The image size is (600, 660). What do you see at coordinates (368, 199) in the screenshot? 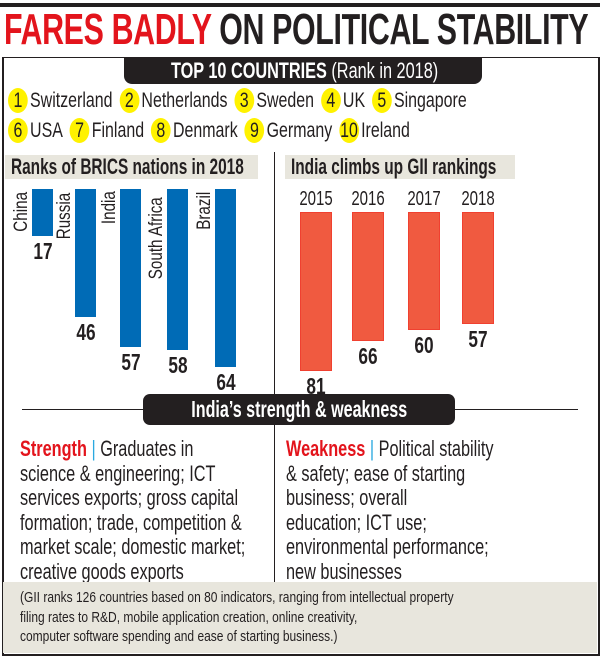
I see `year-label: 2016` at bounding box center [368, 199].